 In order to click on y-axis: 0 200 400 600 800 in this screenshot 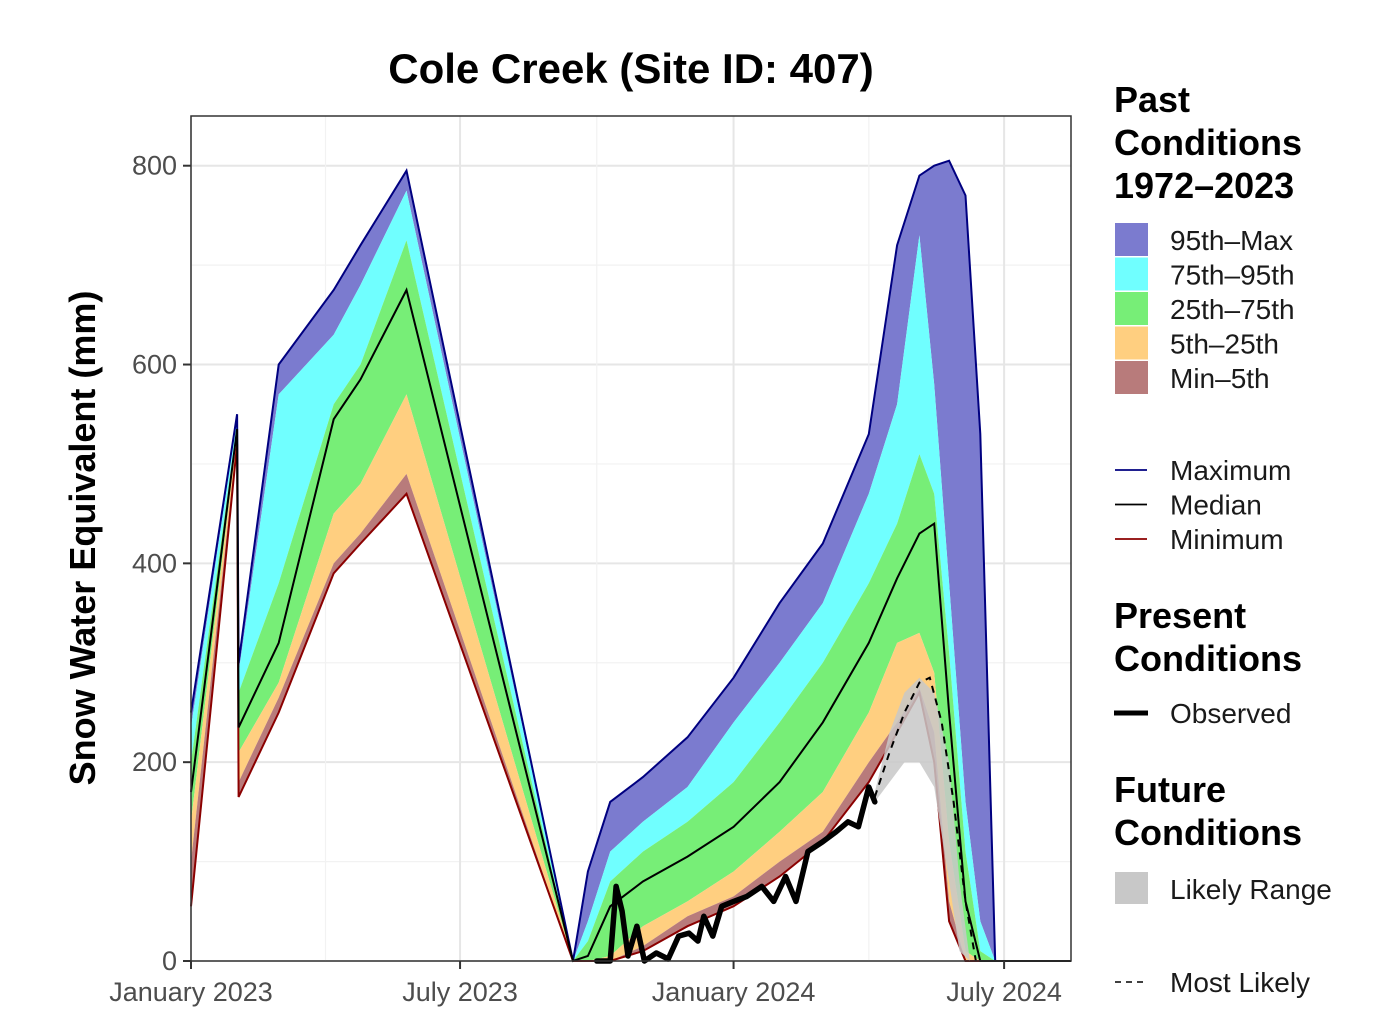, I will do `click(161, 563)`.